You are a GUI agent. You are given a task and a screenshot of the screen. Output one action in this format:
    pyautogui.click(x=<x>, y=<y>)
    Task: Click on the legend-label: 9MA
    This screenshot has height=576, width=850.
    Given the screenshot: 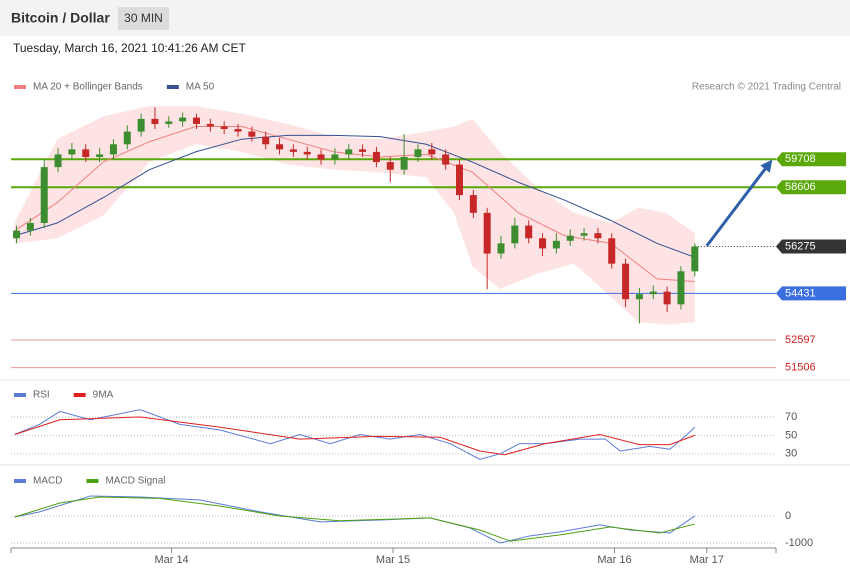 What is the action you would take?
    pyautogui.click(x=103, y=395)
    